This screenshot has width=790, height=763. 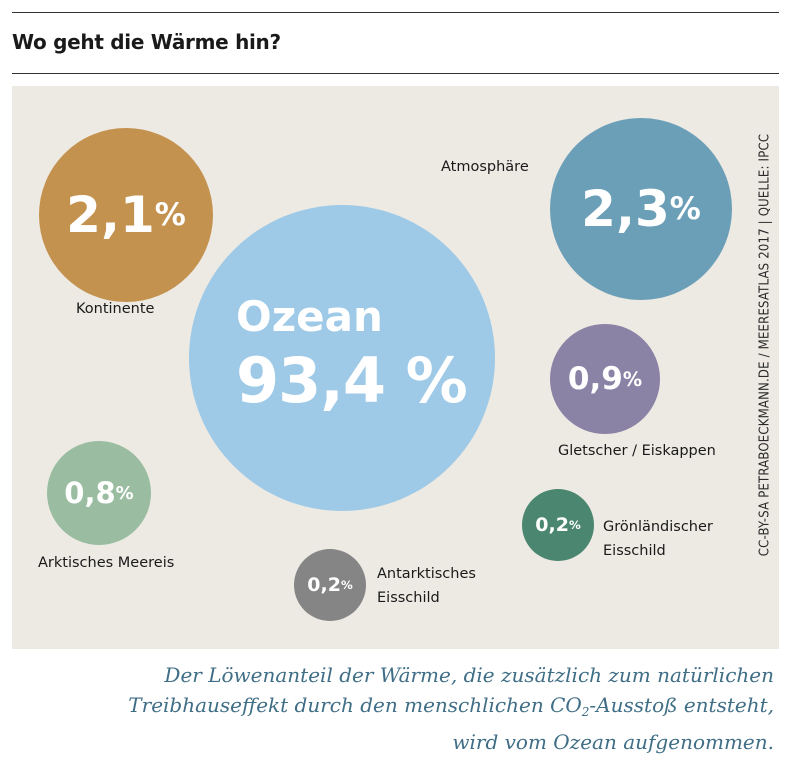 What do you see at coordinates (115, 309) in the screenshot?
I see `label-kontinente: Kontinente` at bounding box center [115, 309].